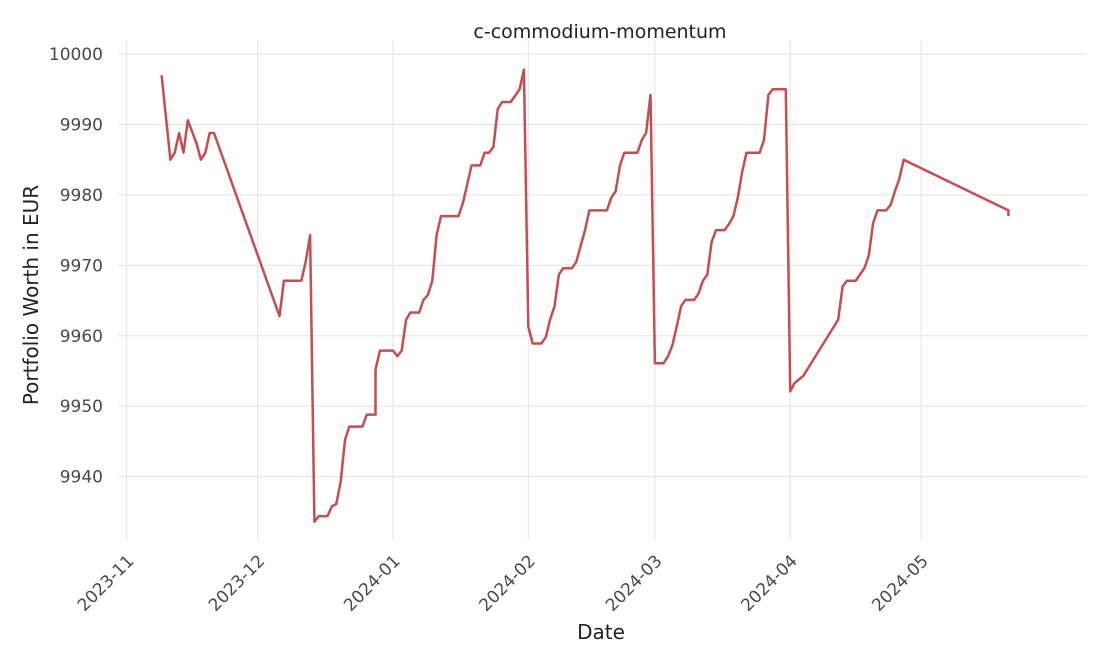 The image size is (1110, 666). What do you see at coordinates (634, 583) in the screenshot?
I see `x-tick-label: 2024-03` at bounding box center [634, 583].